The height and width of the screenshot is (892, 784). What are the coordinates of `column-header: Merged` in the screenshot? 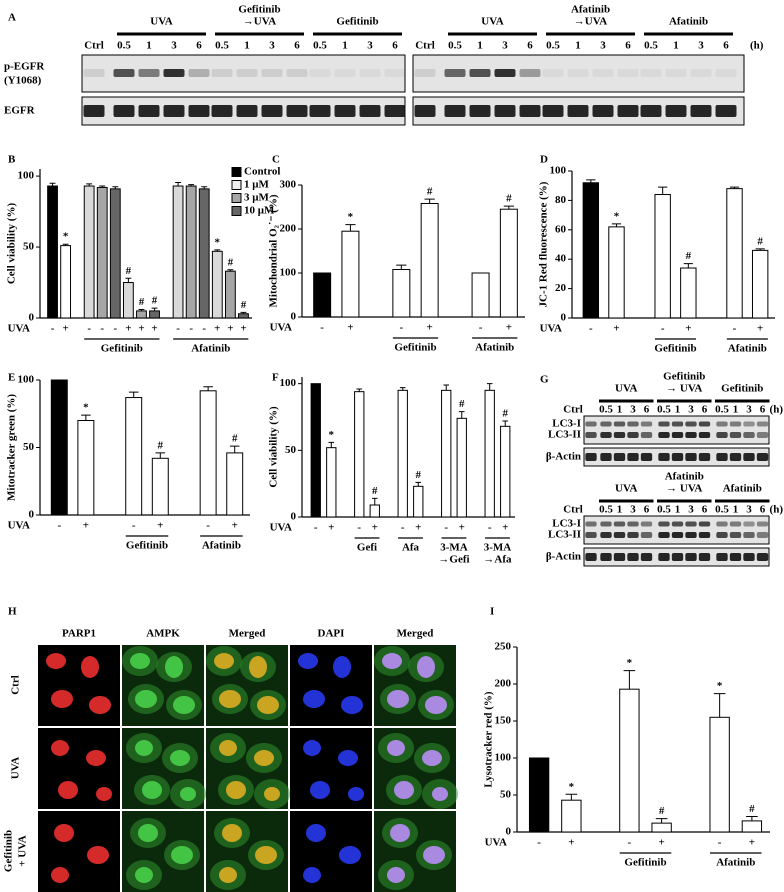 It's located at (415, 634).